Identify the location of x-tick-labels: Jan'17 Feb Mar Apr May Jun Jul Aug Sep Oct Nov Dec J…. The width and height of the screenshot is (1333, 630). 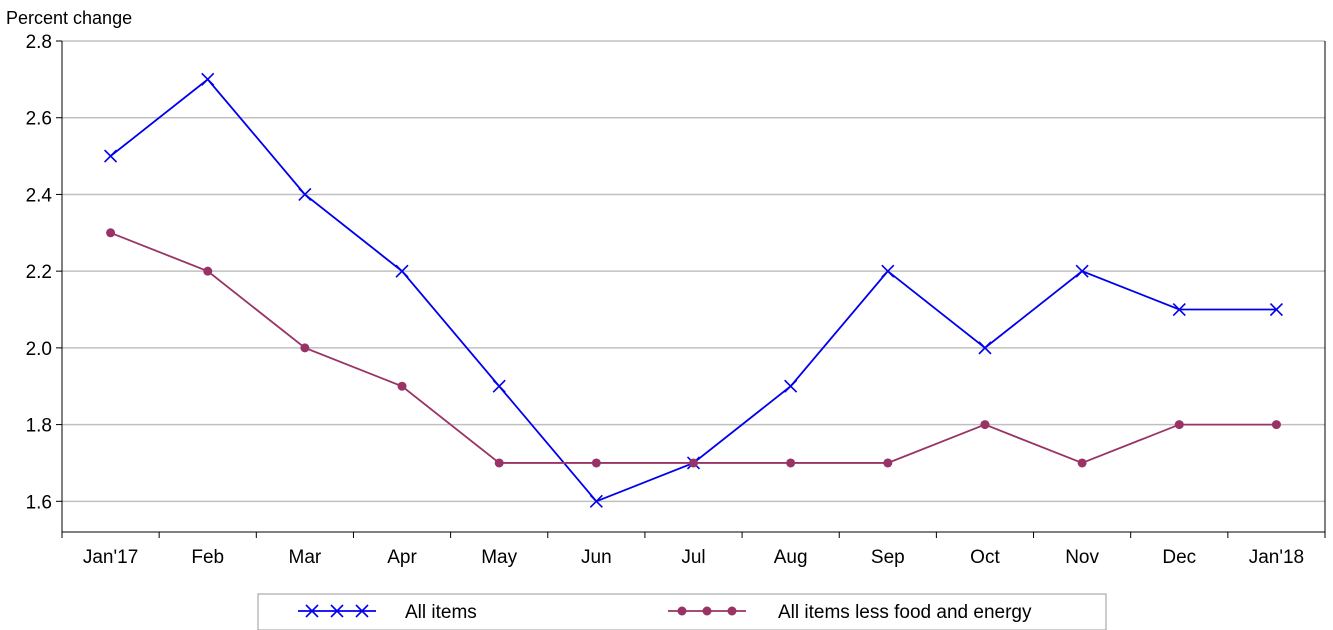
(693, 557).